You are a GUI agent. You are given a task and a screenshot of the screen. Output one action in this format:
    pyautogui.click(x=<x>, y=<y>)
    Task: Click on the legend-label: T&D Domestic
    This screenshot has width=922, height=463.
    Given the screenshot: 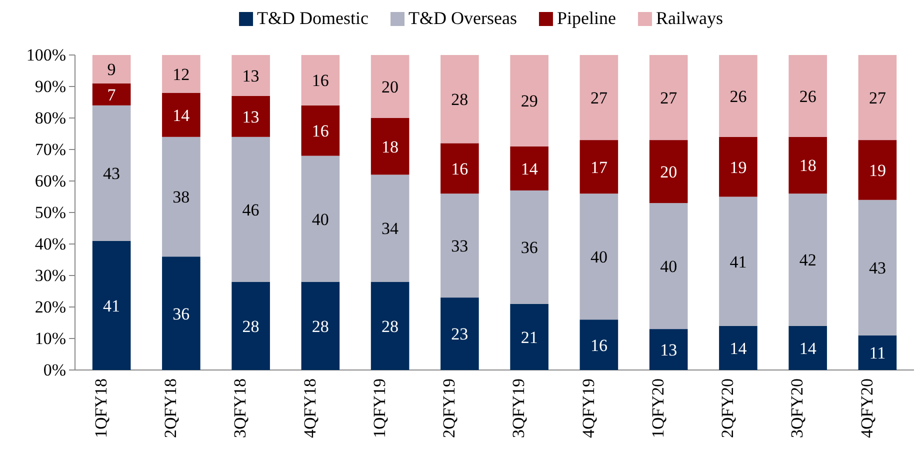 What is the action you would take?
    pyautogui.click(x=313, y=18)
    